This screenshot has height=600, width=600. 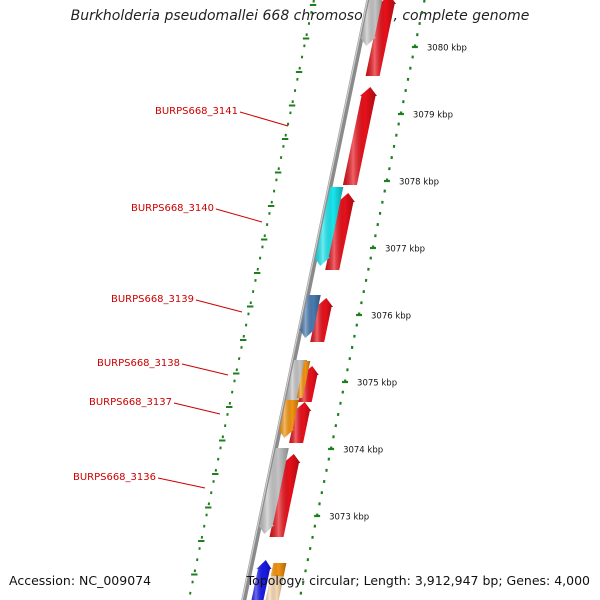 I want to click on gene-burps668_3138-shading, so click(x=296, y=380).